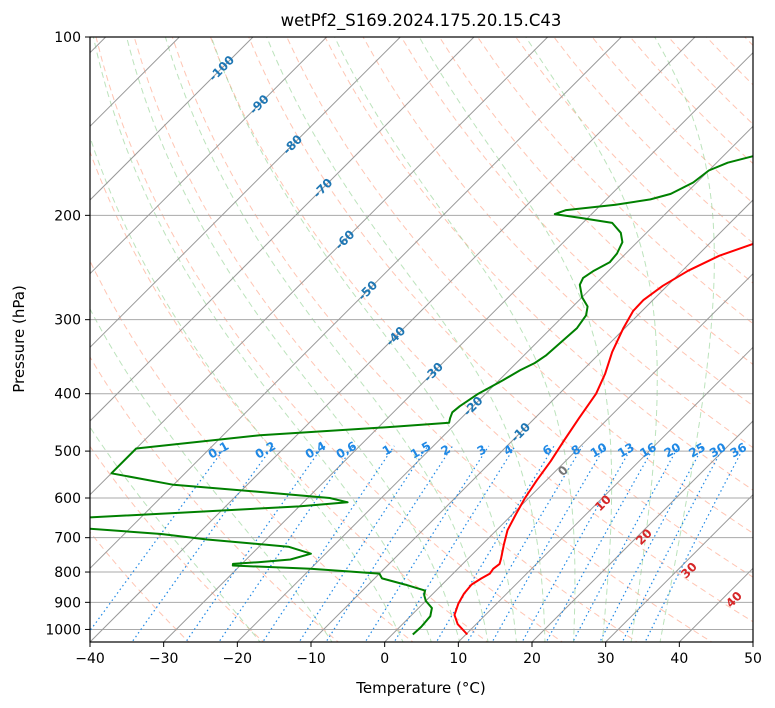 The width and height of the screenshot is (775, 708). I want to click on y-tick-label: 200, so click(67, 216).